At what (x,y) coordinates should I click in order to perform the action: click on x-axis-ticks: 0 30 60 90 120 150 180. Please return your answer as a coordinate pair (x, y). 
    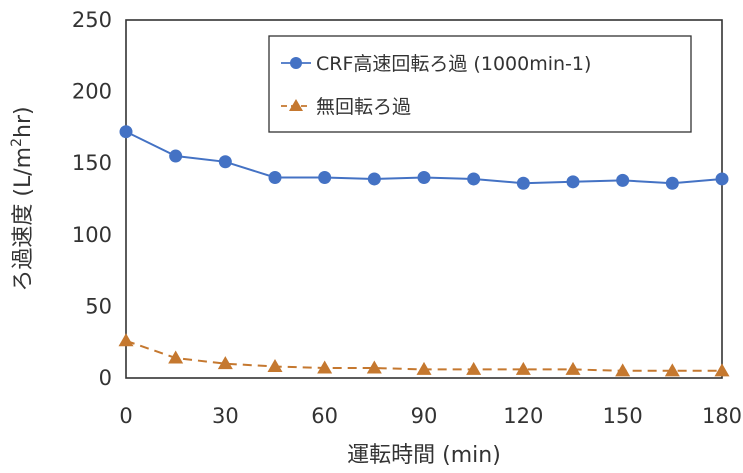
    Looking at the image, I should click on (430, 416).